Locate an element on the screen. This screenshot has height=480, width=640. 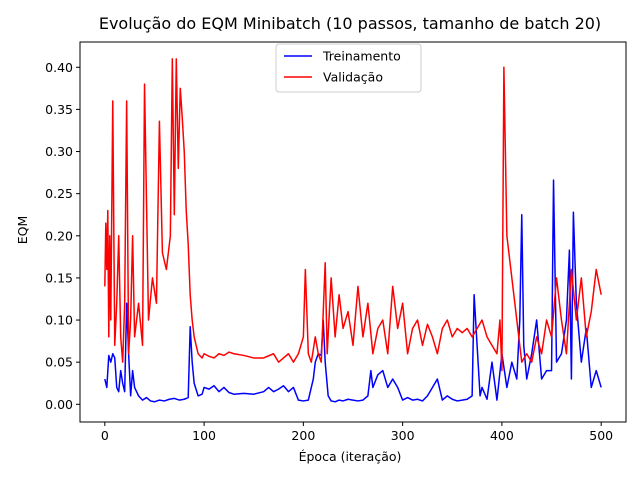
legend-label: Treinamento is located at coordinates (361, 56).